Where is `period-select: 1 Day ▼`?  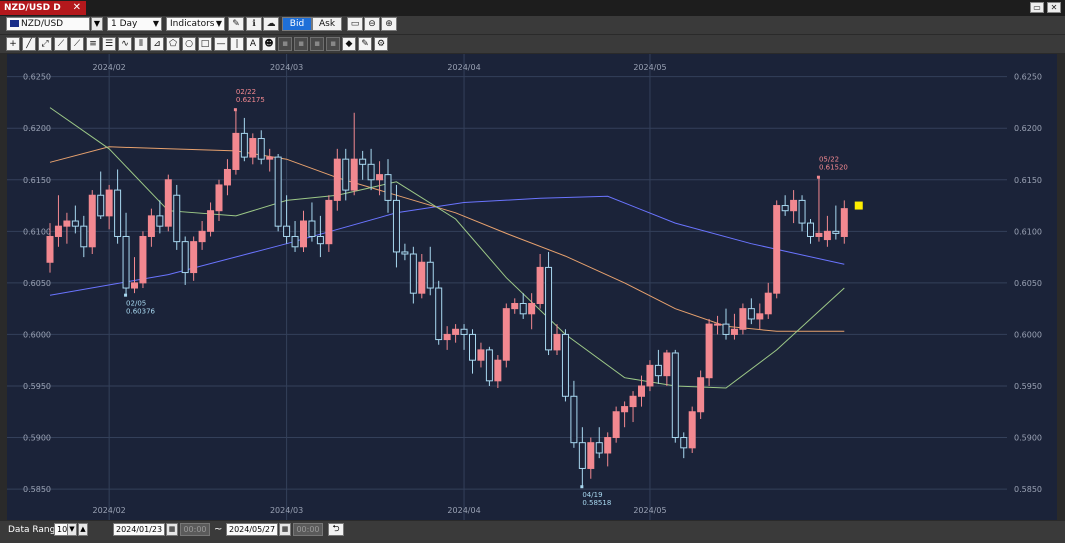 period-select: 1 Day ▼ is located at coordinates (134, 24).